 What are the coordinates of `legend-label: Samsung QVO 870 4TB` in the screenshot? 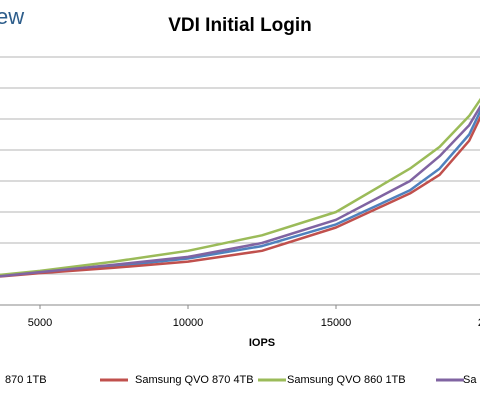 It's located at (194, 380).